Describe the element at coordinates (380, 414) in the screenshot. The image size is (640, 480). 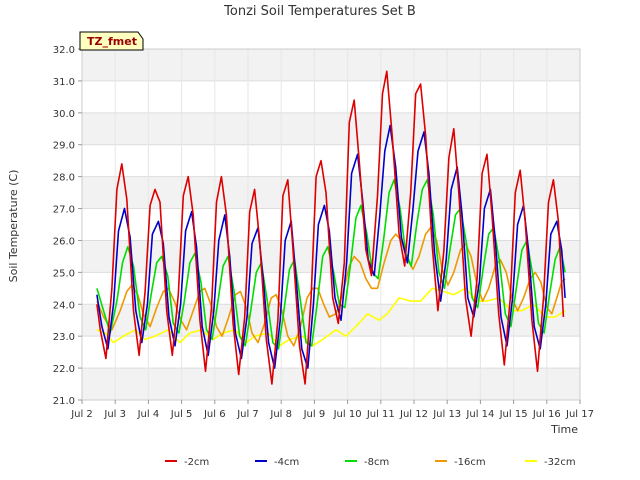
I see `x-tick-label: Jul 11` at that location.